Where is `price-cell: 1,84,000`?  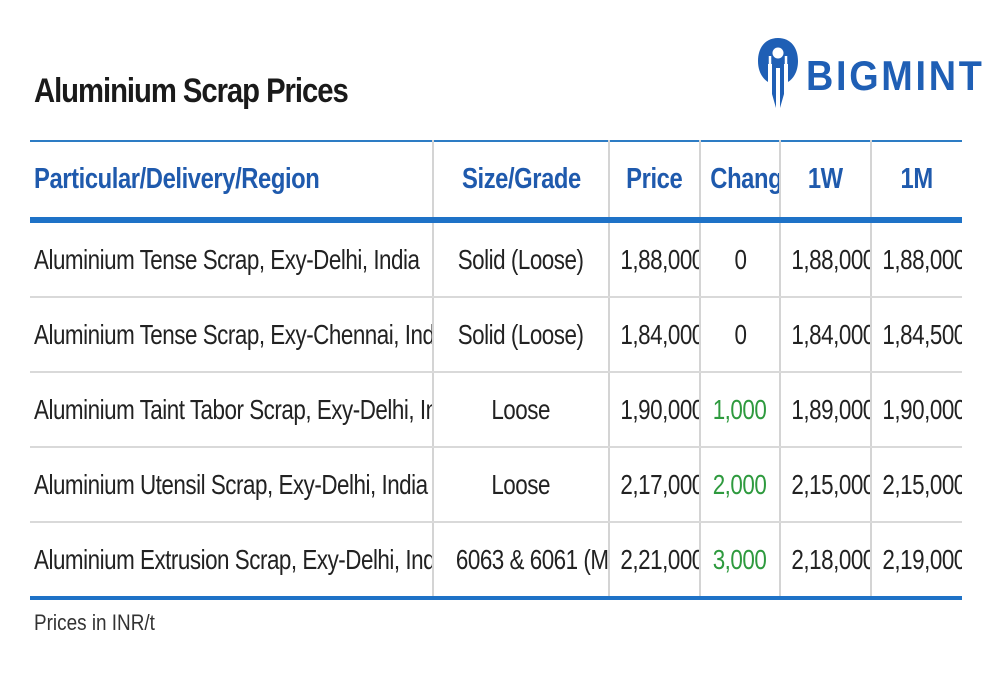
price-cell: 1,84,000 is located at coordinates (654, 335).